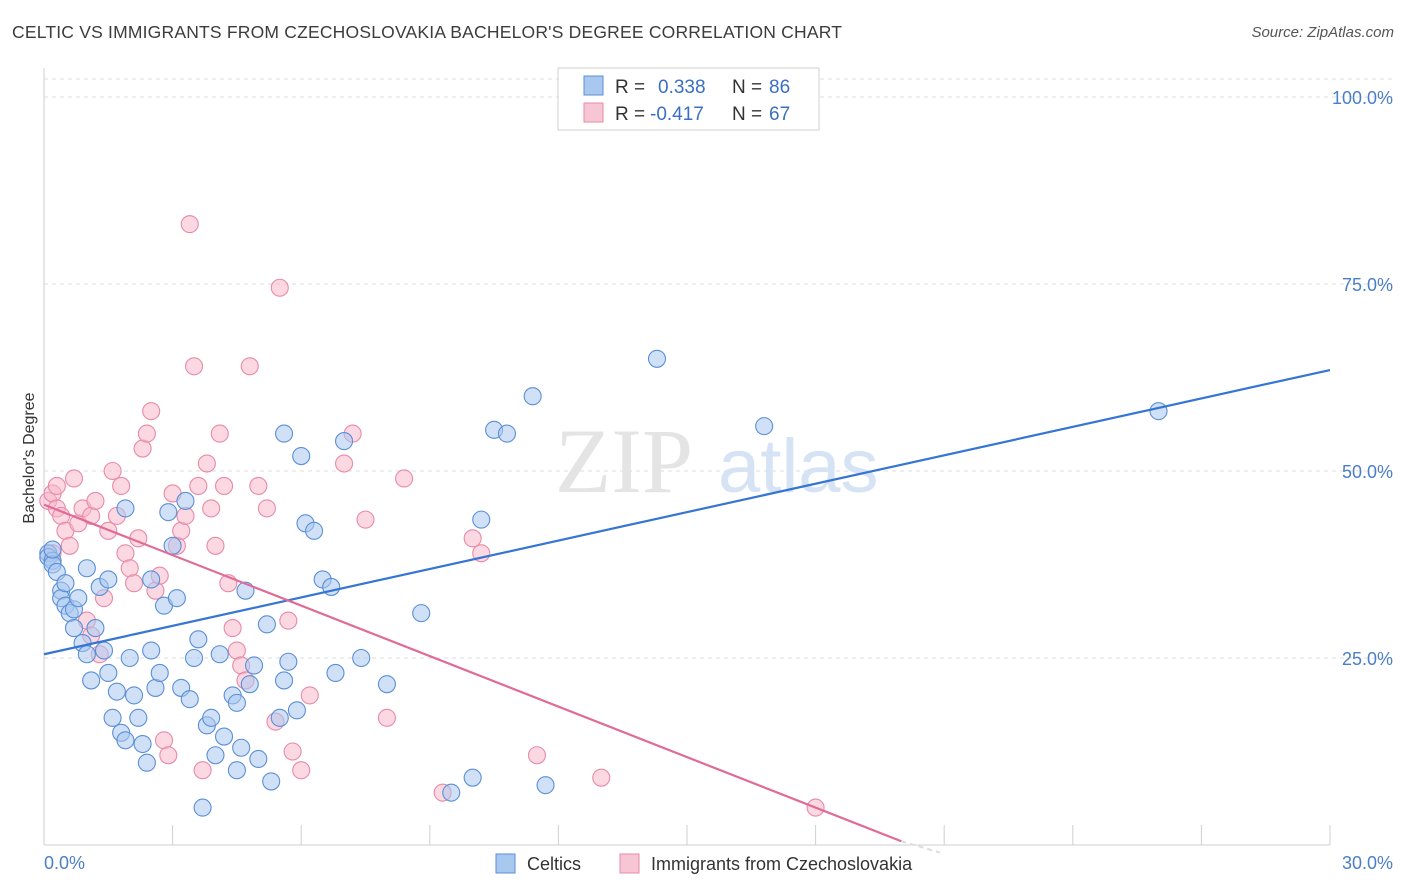 The image size is (1406, 892). What do you see at coordinates (630, 87) in the screenshot?
I see `legend-r-label-1: R =` at bounding box center [630, 87].